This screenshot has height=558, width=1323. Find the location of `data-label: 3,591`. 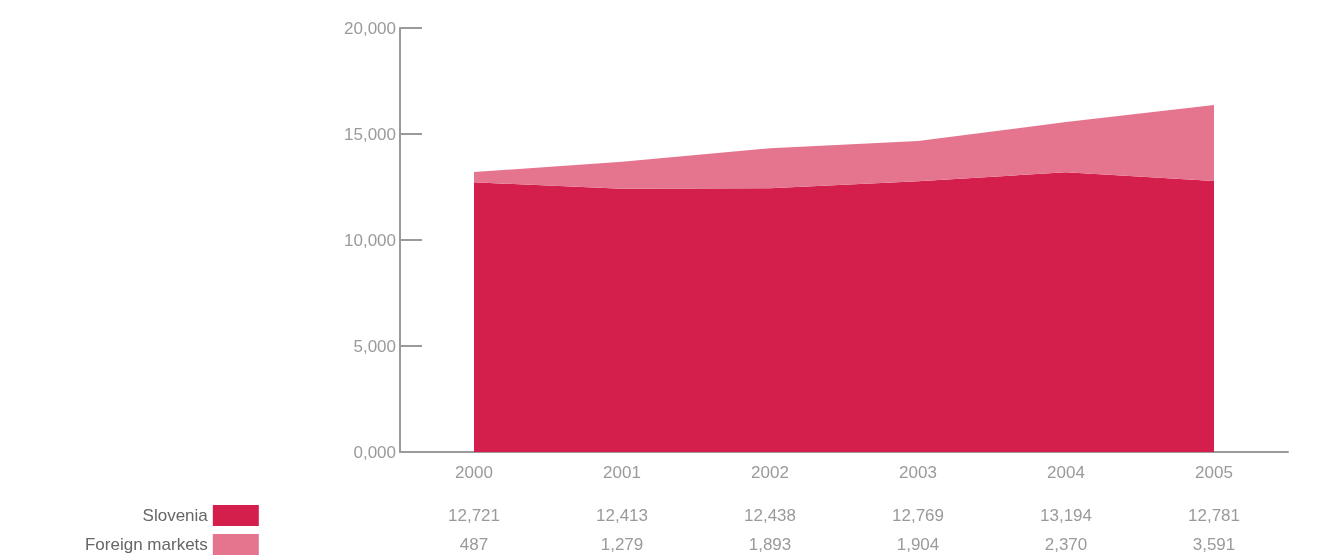

data-label: 3,591 is located at coordinates (1214, 544).